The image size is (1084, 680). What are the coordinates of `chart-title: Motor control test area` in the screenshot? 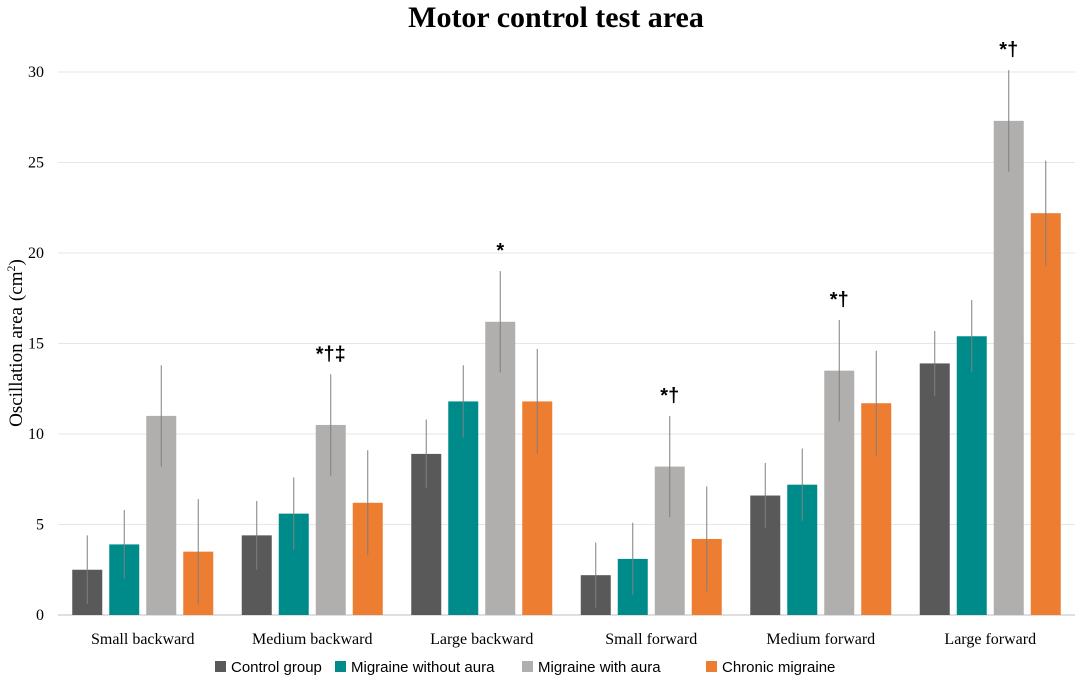 It's located at (556, 17).